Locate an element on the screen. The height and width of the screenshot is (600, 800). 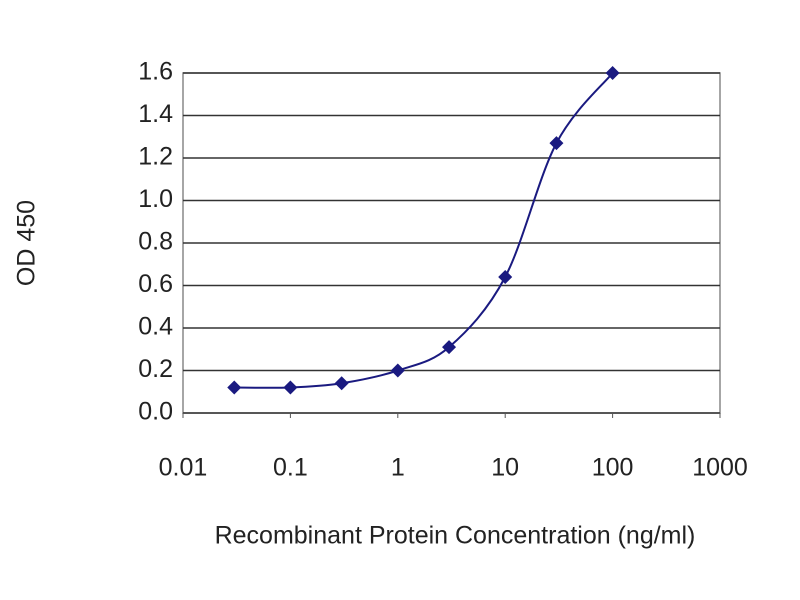
x-tick-label: 10 is located at coordinates (505, 468).